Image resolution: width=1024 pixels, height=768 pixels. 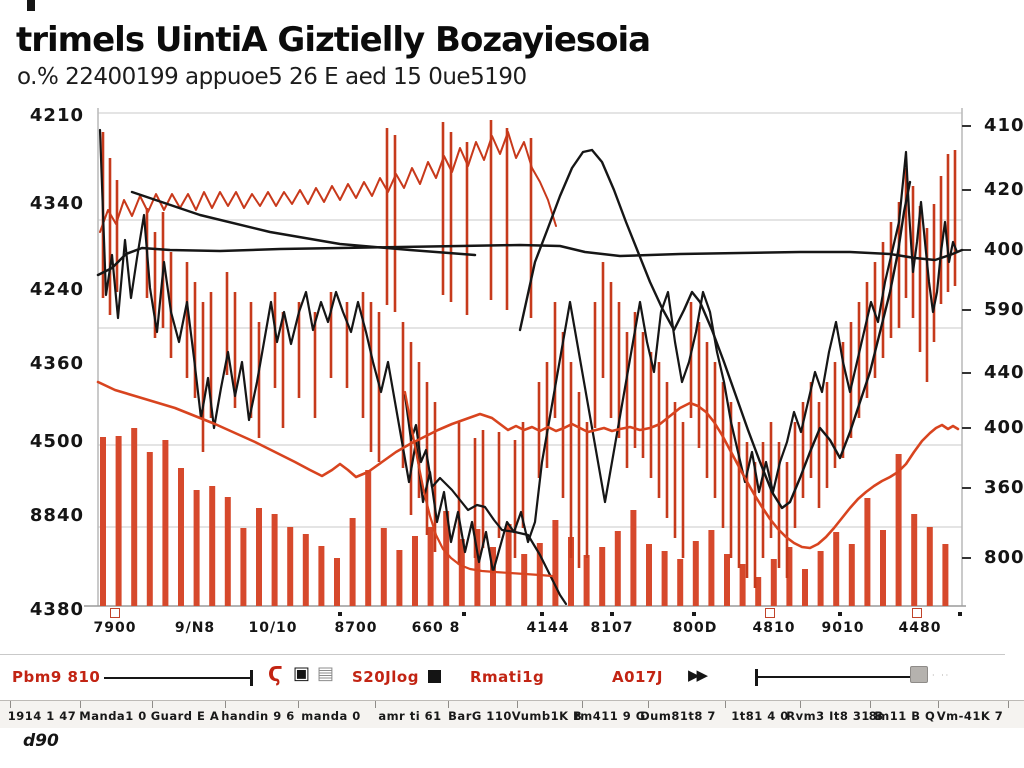 I want to click on y-axis-left-label: 4500, so click(x=56, y=441).